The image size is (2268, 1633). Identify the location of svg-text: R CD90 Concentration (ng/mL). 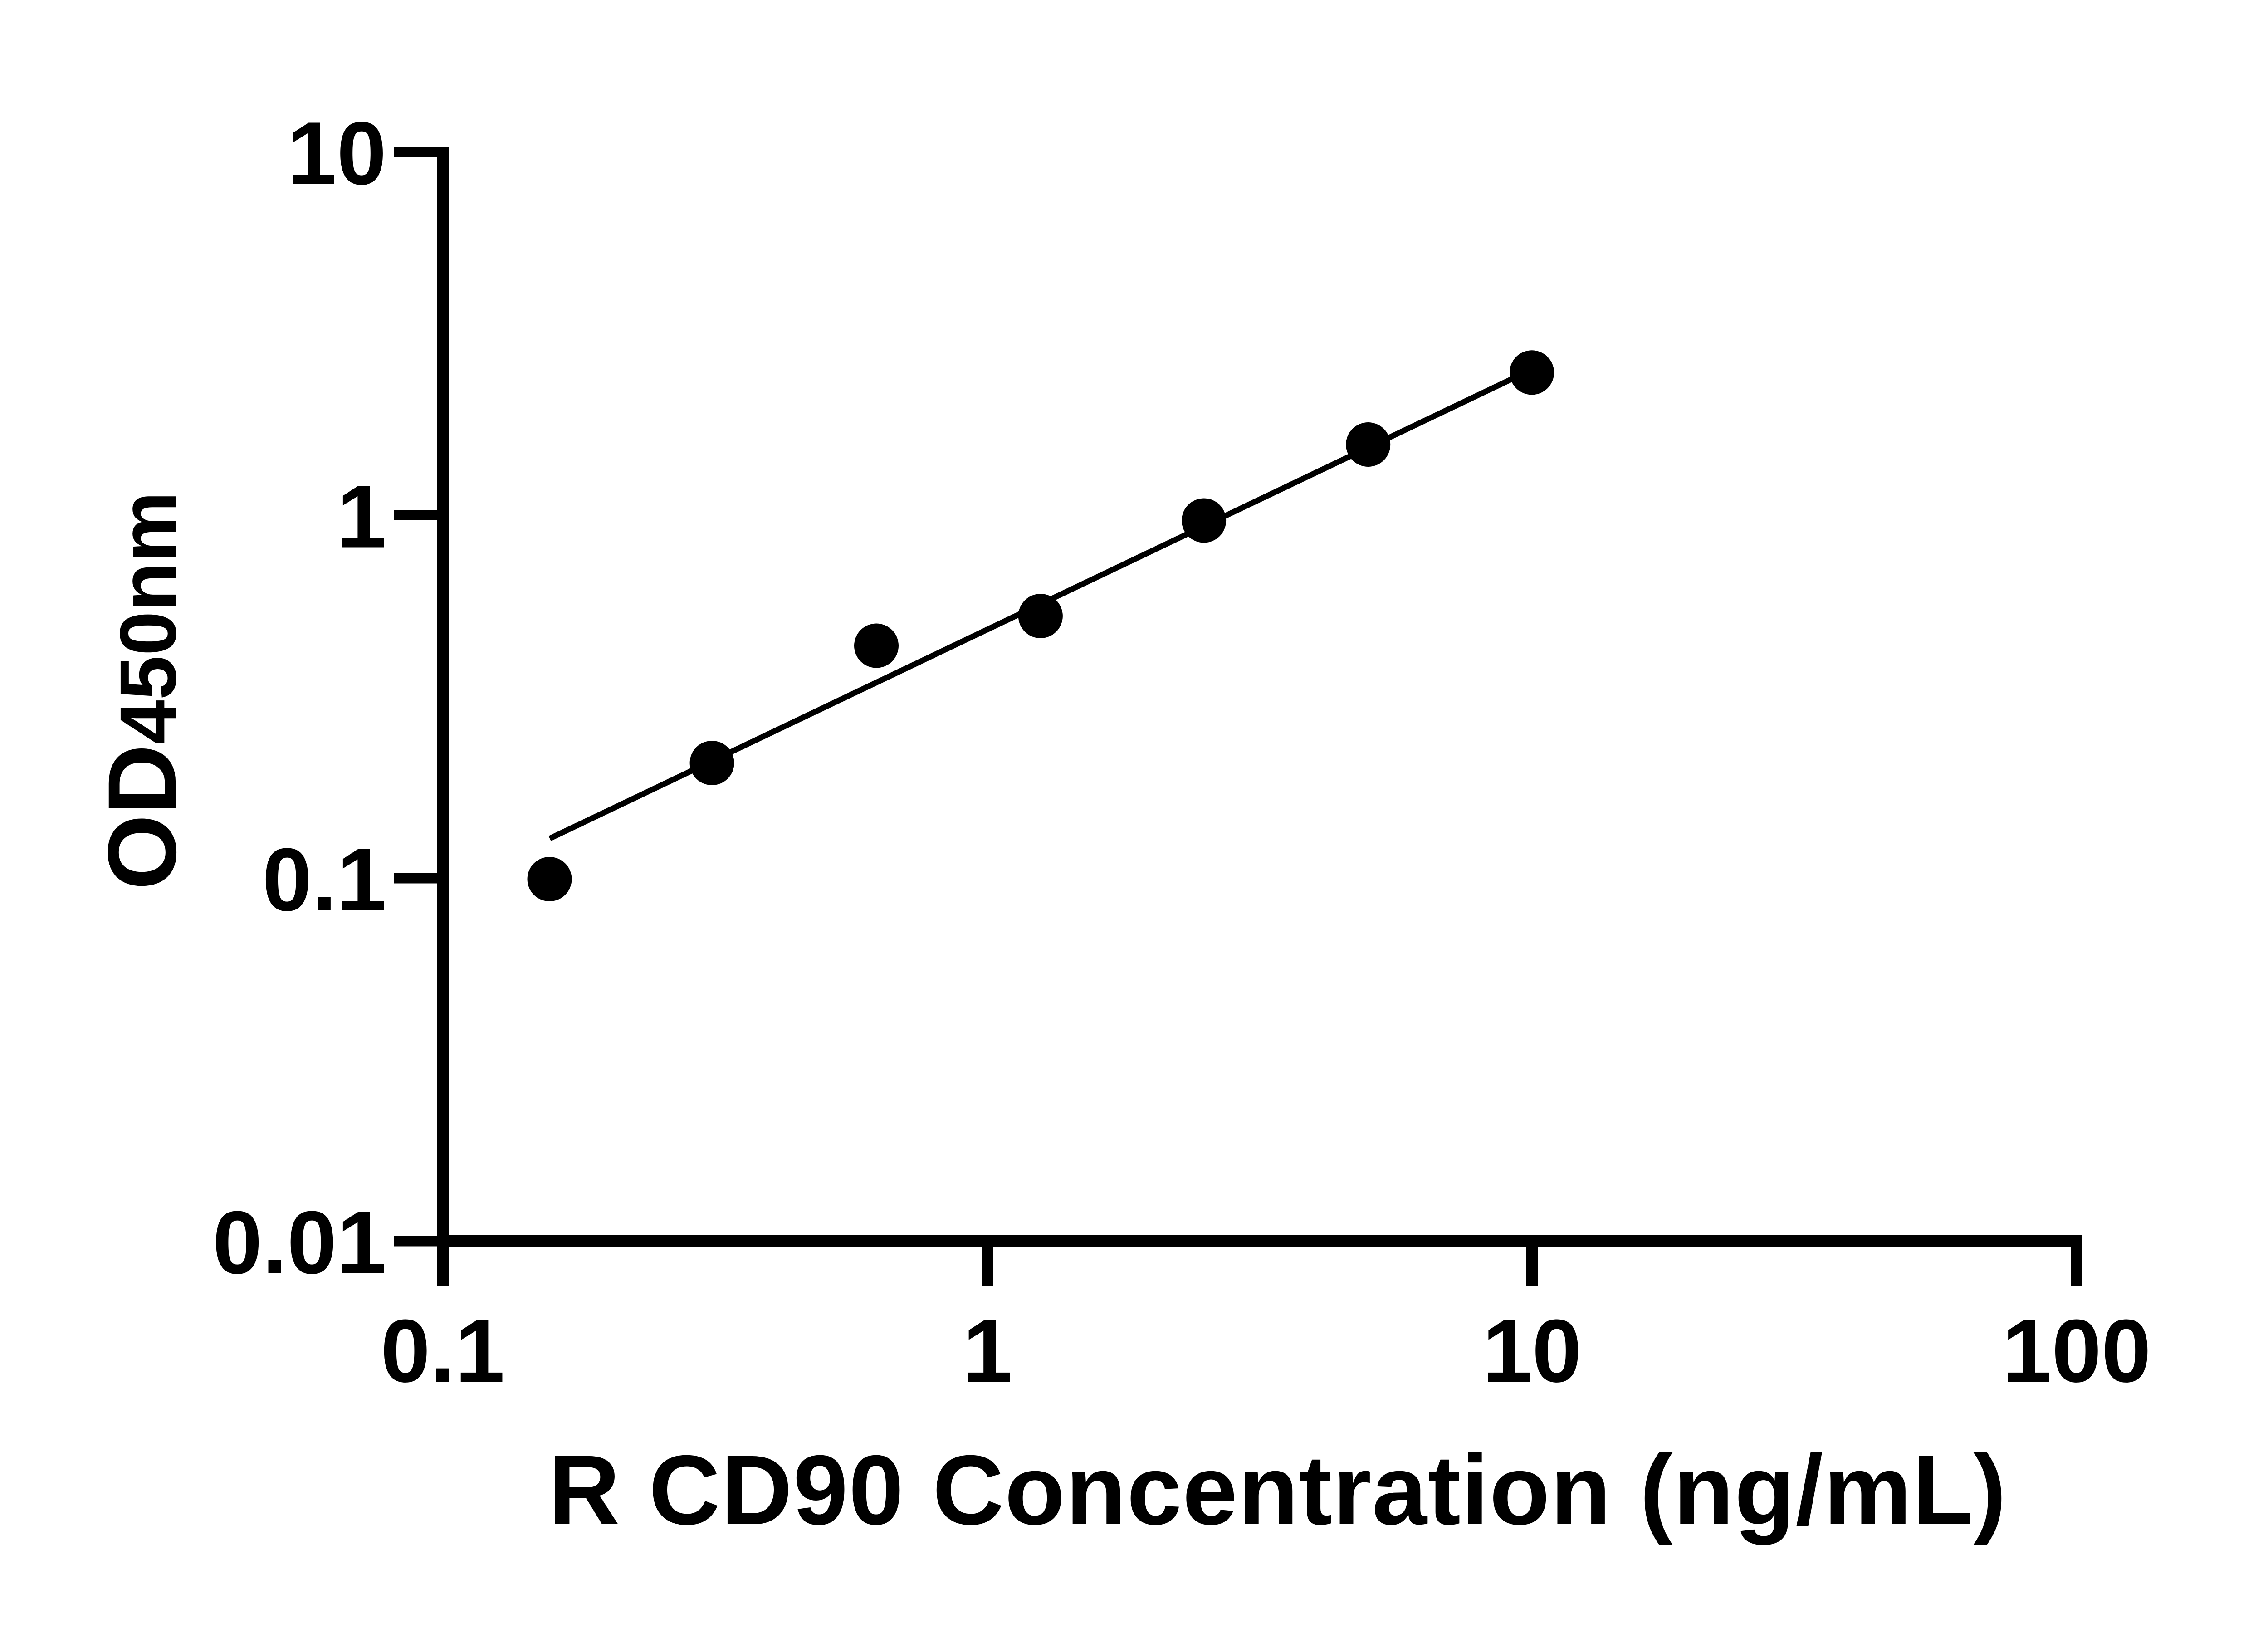
(1278, 1490).